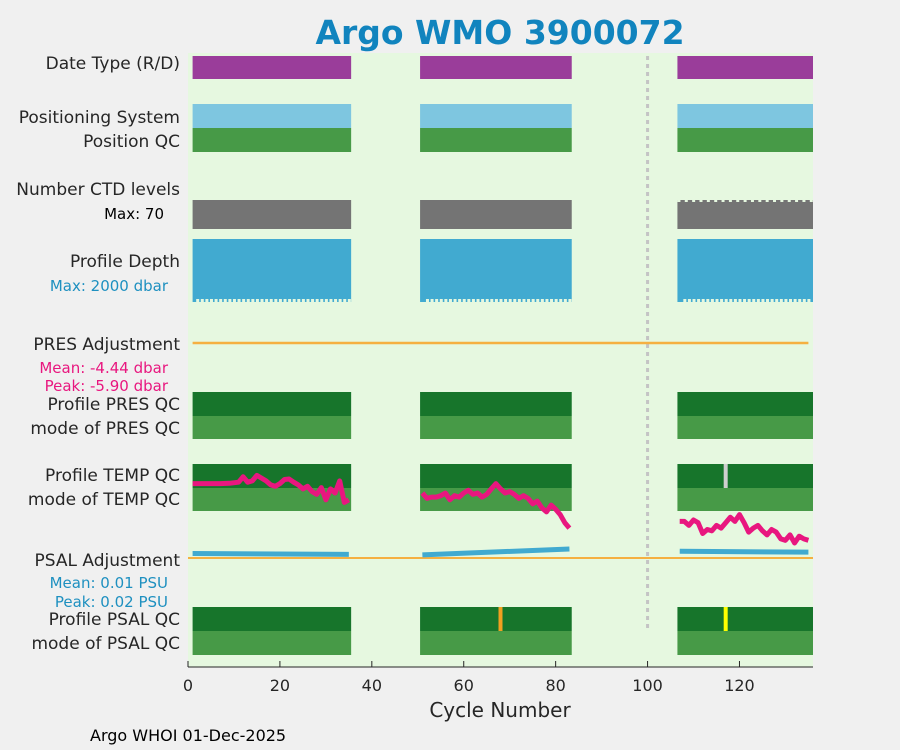 The width and height of the screenshot is (900, 750). I want to click on label-profile-depth: Profile Depth, so click(125, 262).